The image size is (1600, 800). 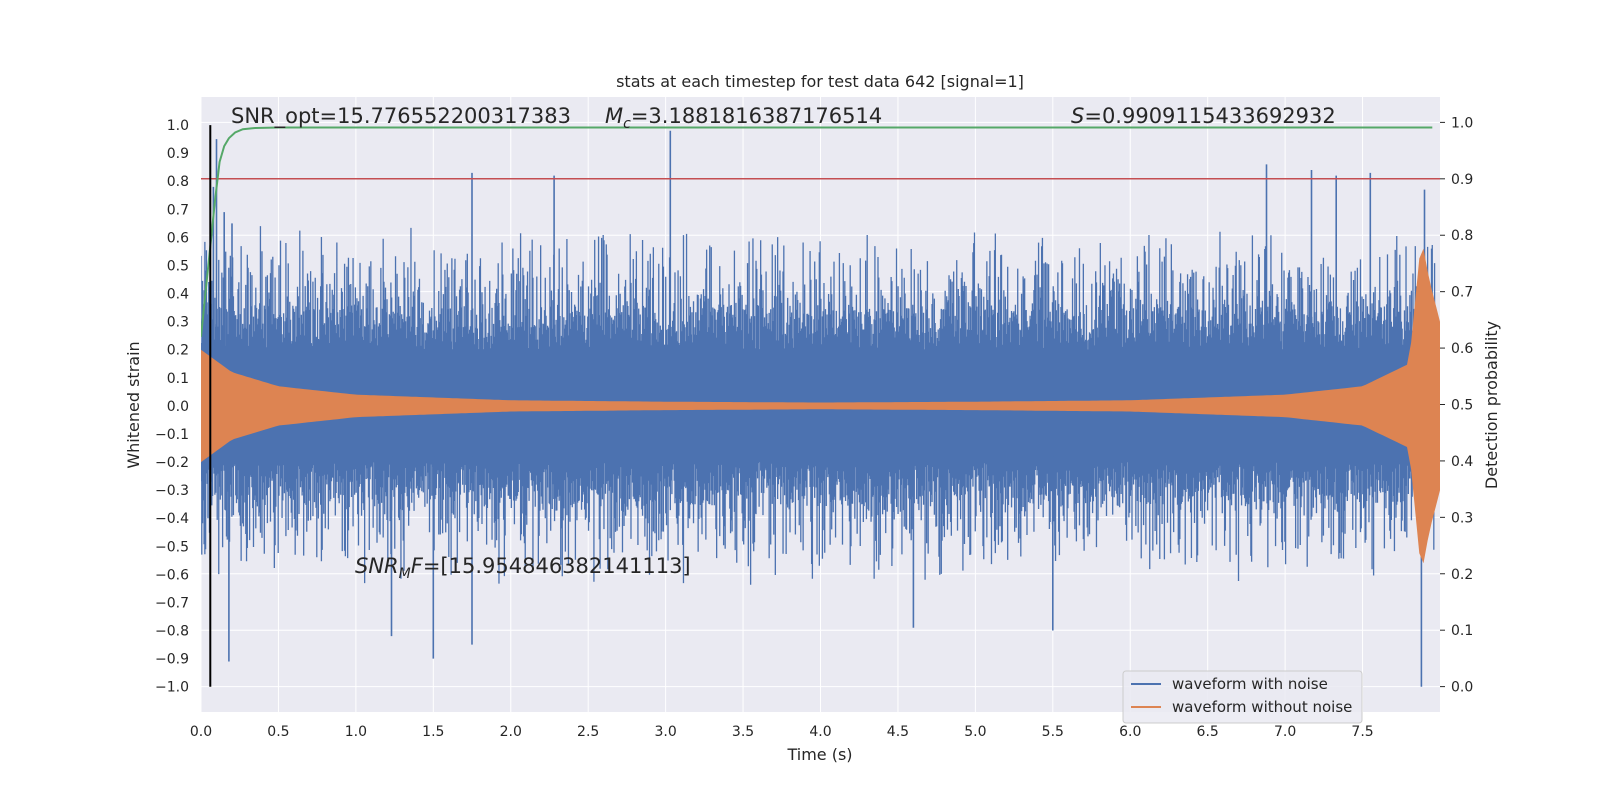 I want to click on snr-mf-annotation: SNRMF=[15.954846382141113], so click(x=523, y=568).